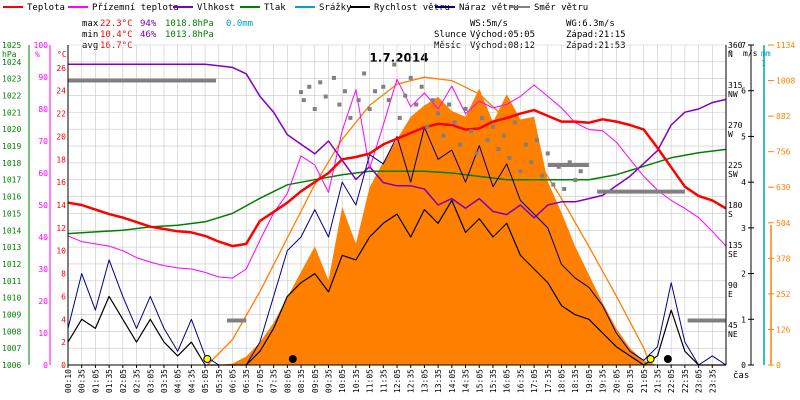 This screenshot has width=800, height=400. I want to click on pressure-tick-label: 1017, so click(11, 180).